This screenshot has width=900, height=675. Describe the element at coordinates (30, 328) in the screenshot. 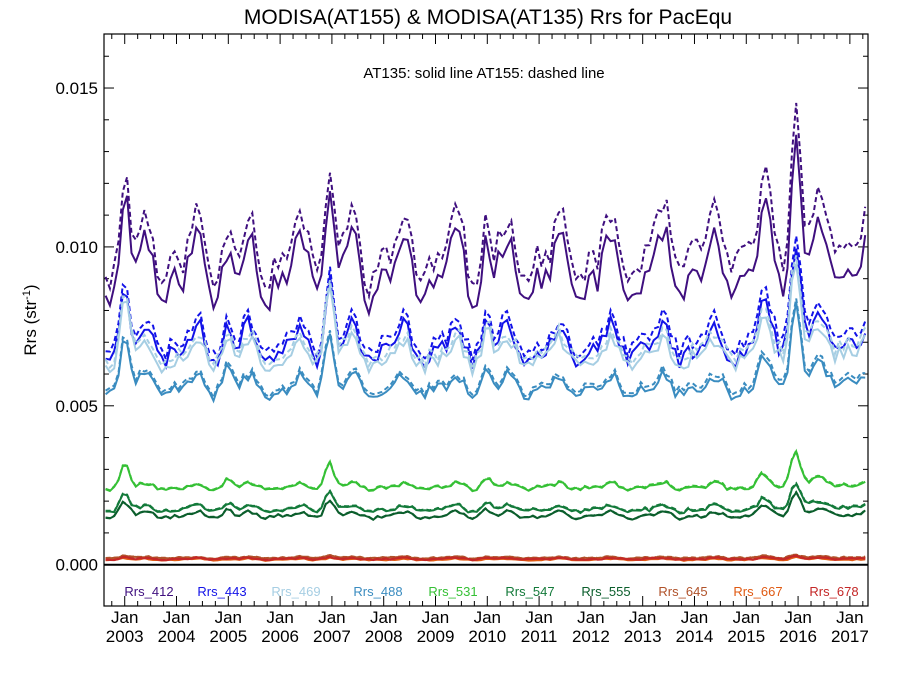

I see `y-axis-label-text: Rrs (str` at that location.